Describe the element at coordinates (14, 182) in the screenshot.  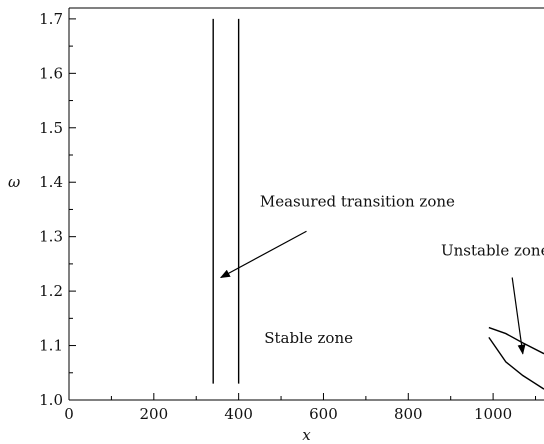
I see `y-axis-label: ω` at that location.